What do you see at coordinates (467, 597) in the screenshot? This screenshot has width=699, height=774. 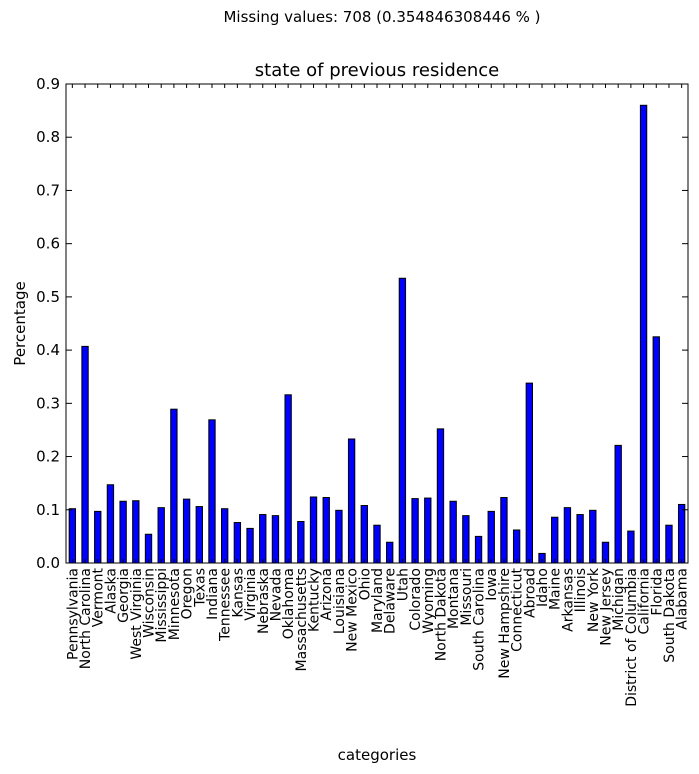 I see `x-tick-label: Missouri` at bounding box center [467, 597].